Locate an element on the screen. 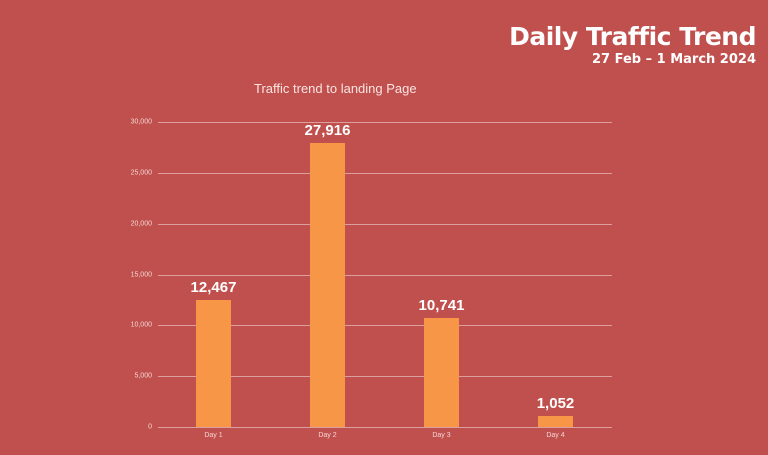  main-title: Daily Traffic Trend is located at coordinates (632, 36).